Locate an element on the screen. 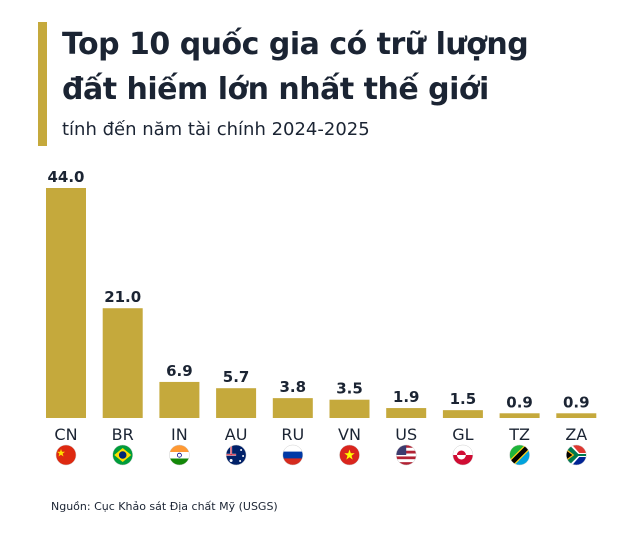  bar-au is located at coordinates (236, 403).